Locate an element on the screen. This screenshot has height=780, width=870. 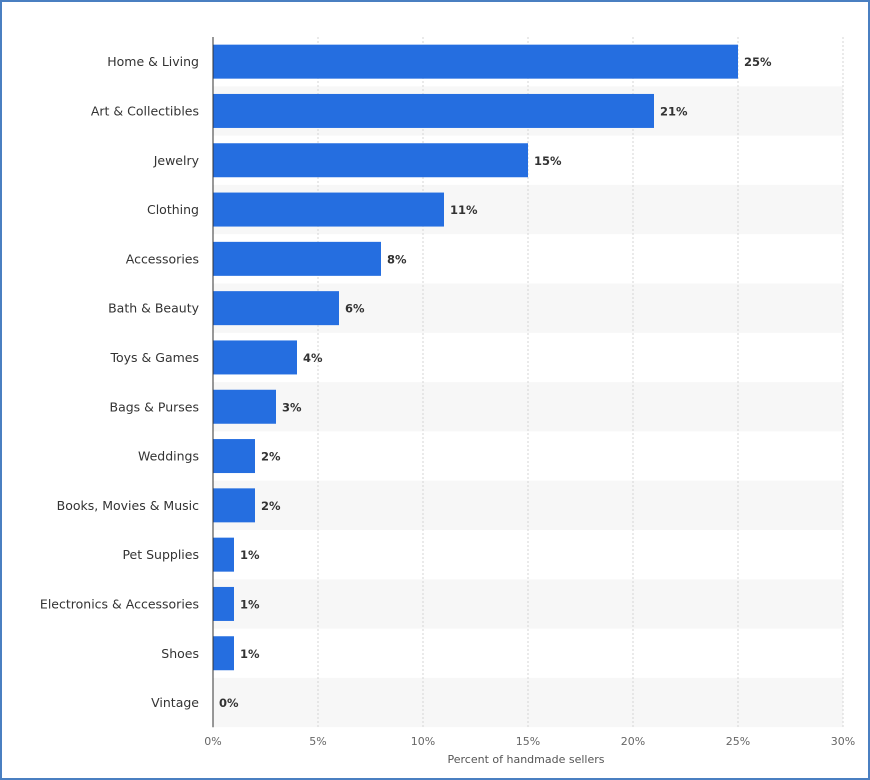
x-tick-label: 10% is located at coordinates (423, 741).